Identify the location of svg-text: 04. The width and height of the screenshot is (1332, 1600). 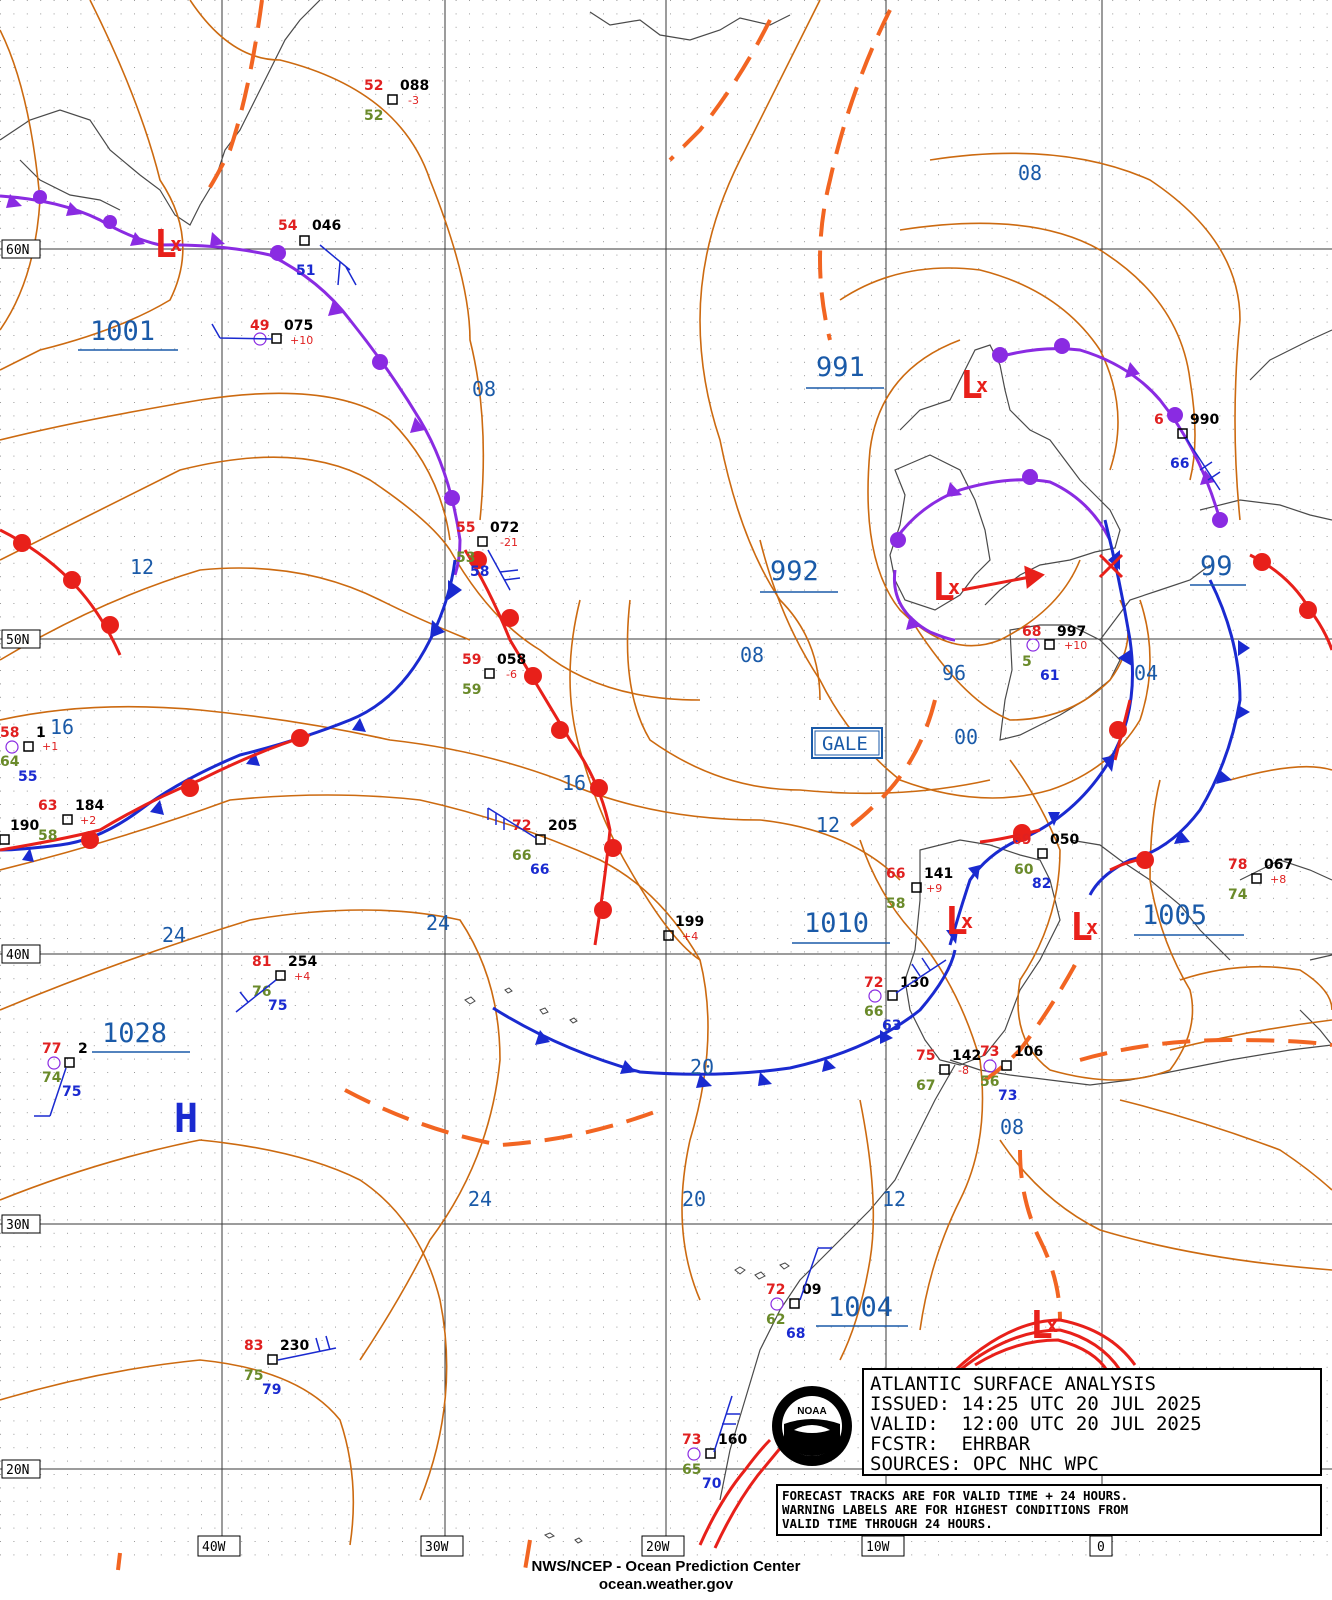
(1146, 673).